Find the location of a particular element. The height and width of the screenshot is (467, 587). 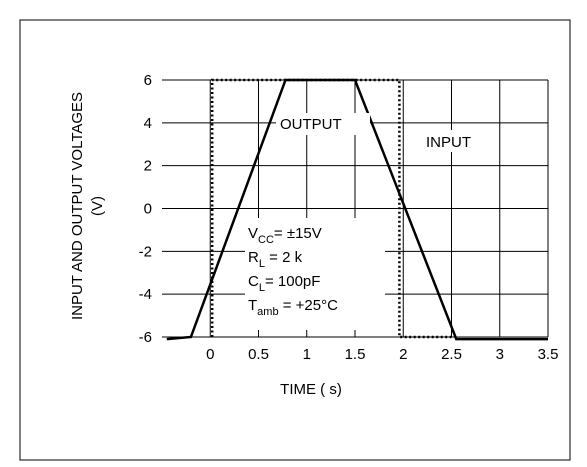

condition-subscript: amb is located at coordinates (267, 312).